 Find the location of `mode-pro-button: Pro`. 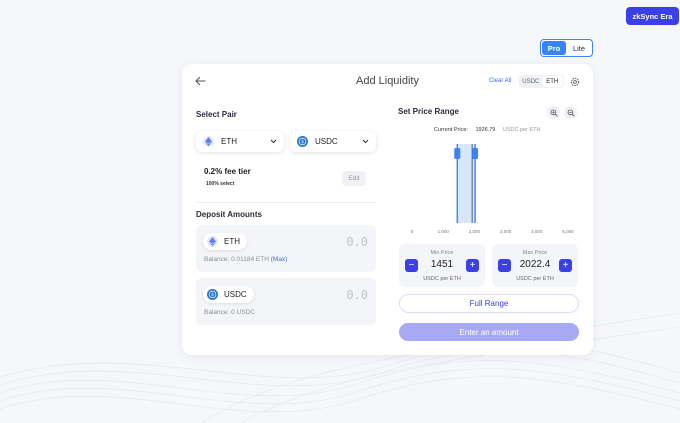

mode-pro-button: Pro is located at coordinates (554, 48).